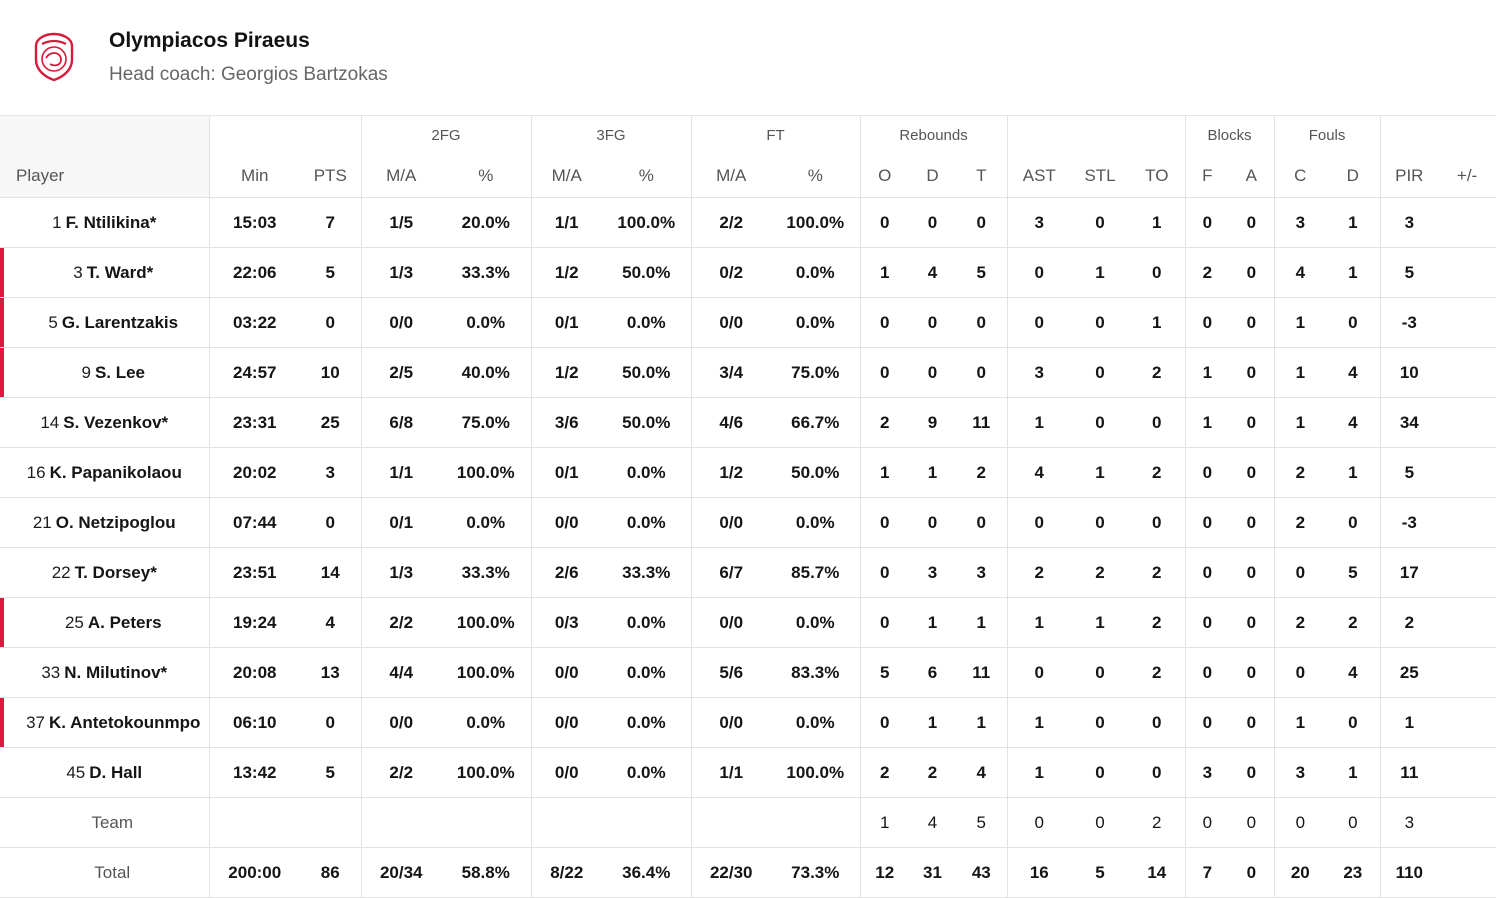  Describe the element at coordinates (1157, 176) in the screenshot. I see `col-header-to: TO` at that location.